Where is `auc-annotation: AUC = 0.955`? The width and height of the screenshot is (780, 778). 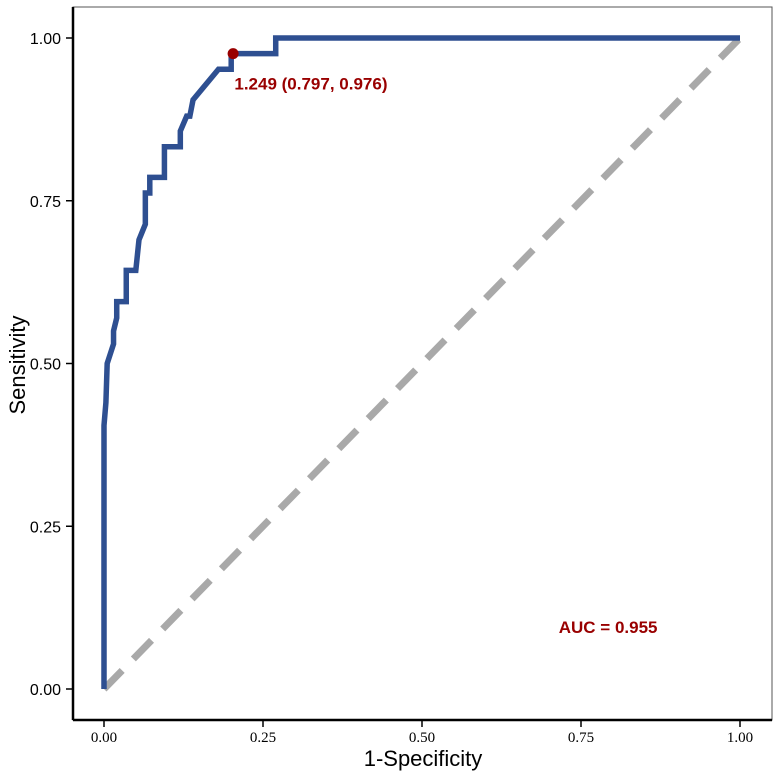
auc-annotation: AUC = 0.955 is located at coordinates (608, 627).